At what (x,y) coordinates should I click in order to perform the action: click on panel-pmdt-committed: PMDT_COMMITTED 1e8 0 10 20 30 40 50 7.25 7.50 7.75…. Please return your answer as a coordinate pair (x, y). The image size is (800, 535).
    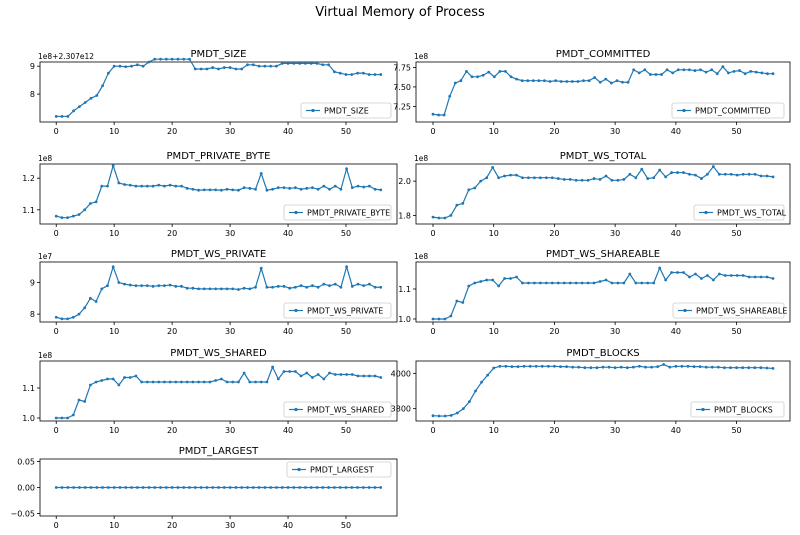
    Looking at the image, I should click on (592, 92).